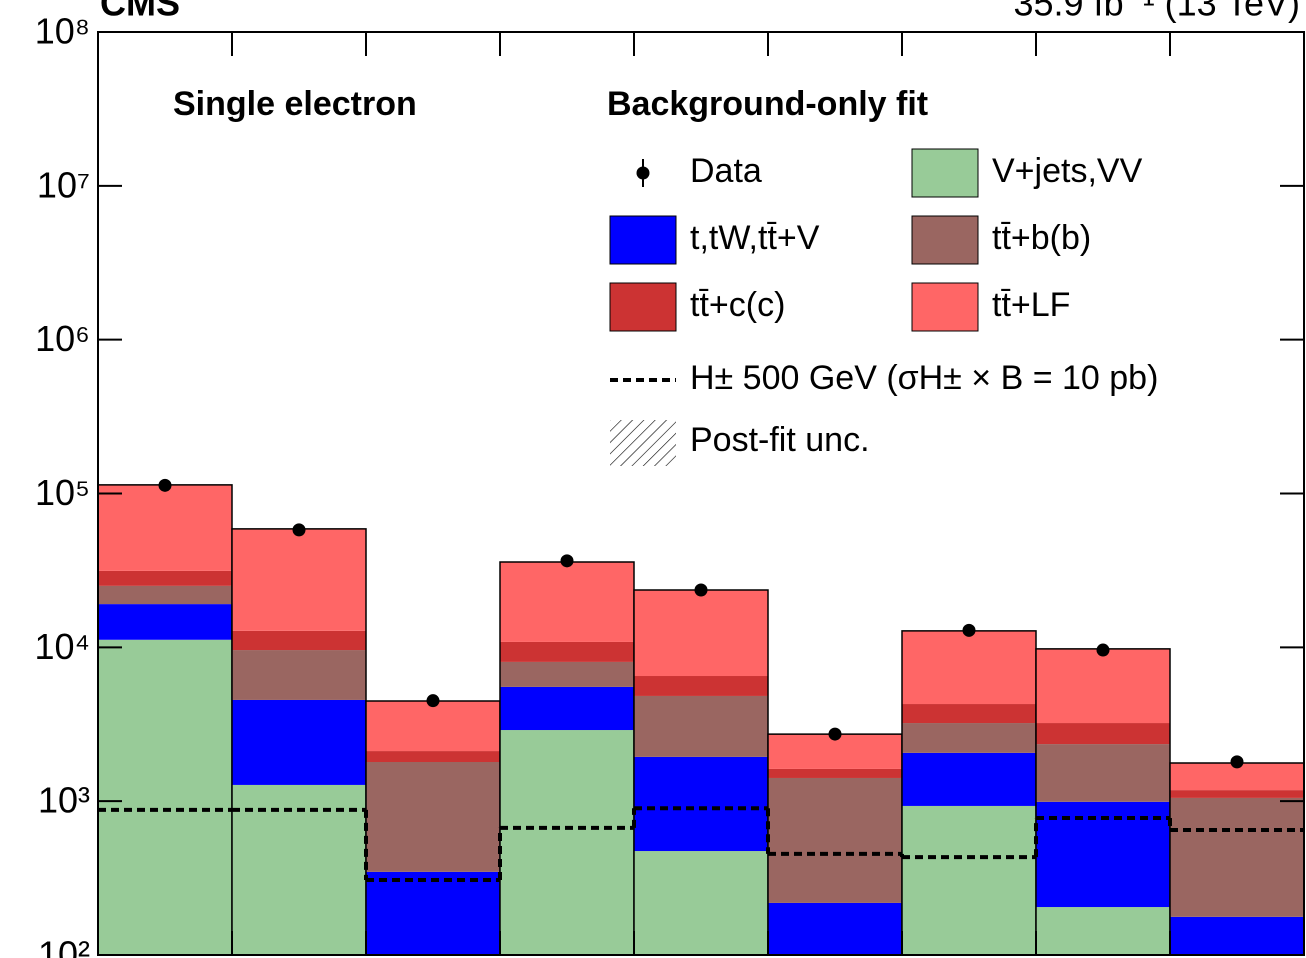  Describe the element at coordinates (643, 443) in the screenshot. I see `legend-hatch` at that location.